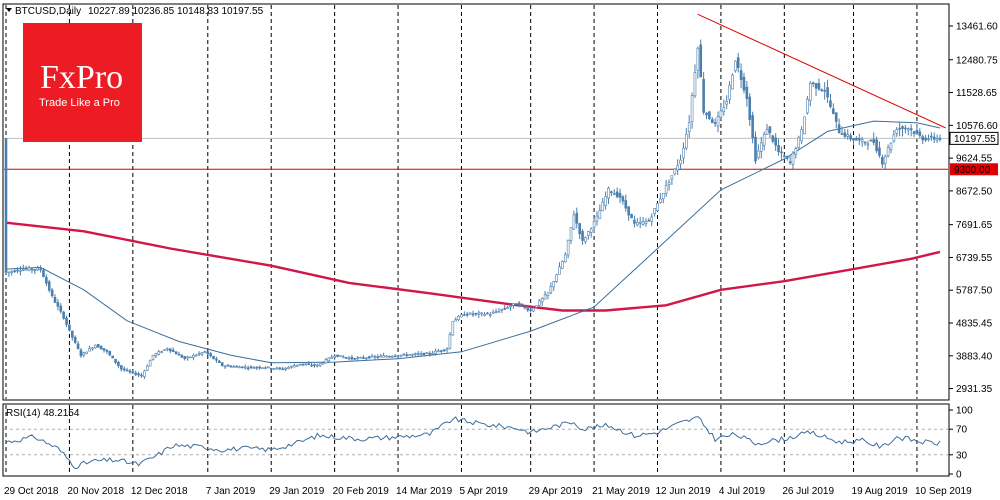 The height and width of the screenshot is (500, 1000). What do you see at coordinates (974, 389) in the screenshot?
I see `price-tick-label-11: 2931.35` at bounding box center [974, 389].